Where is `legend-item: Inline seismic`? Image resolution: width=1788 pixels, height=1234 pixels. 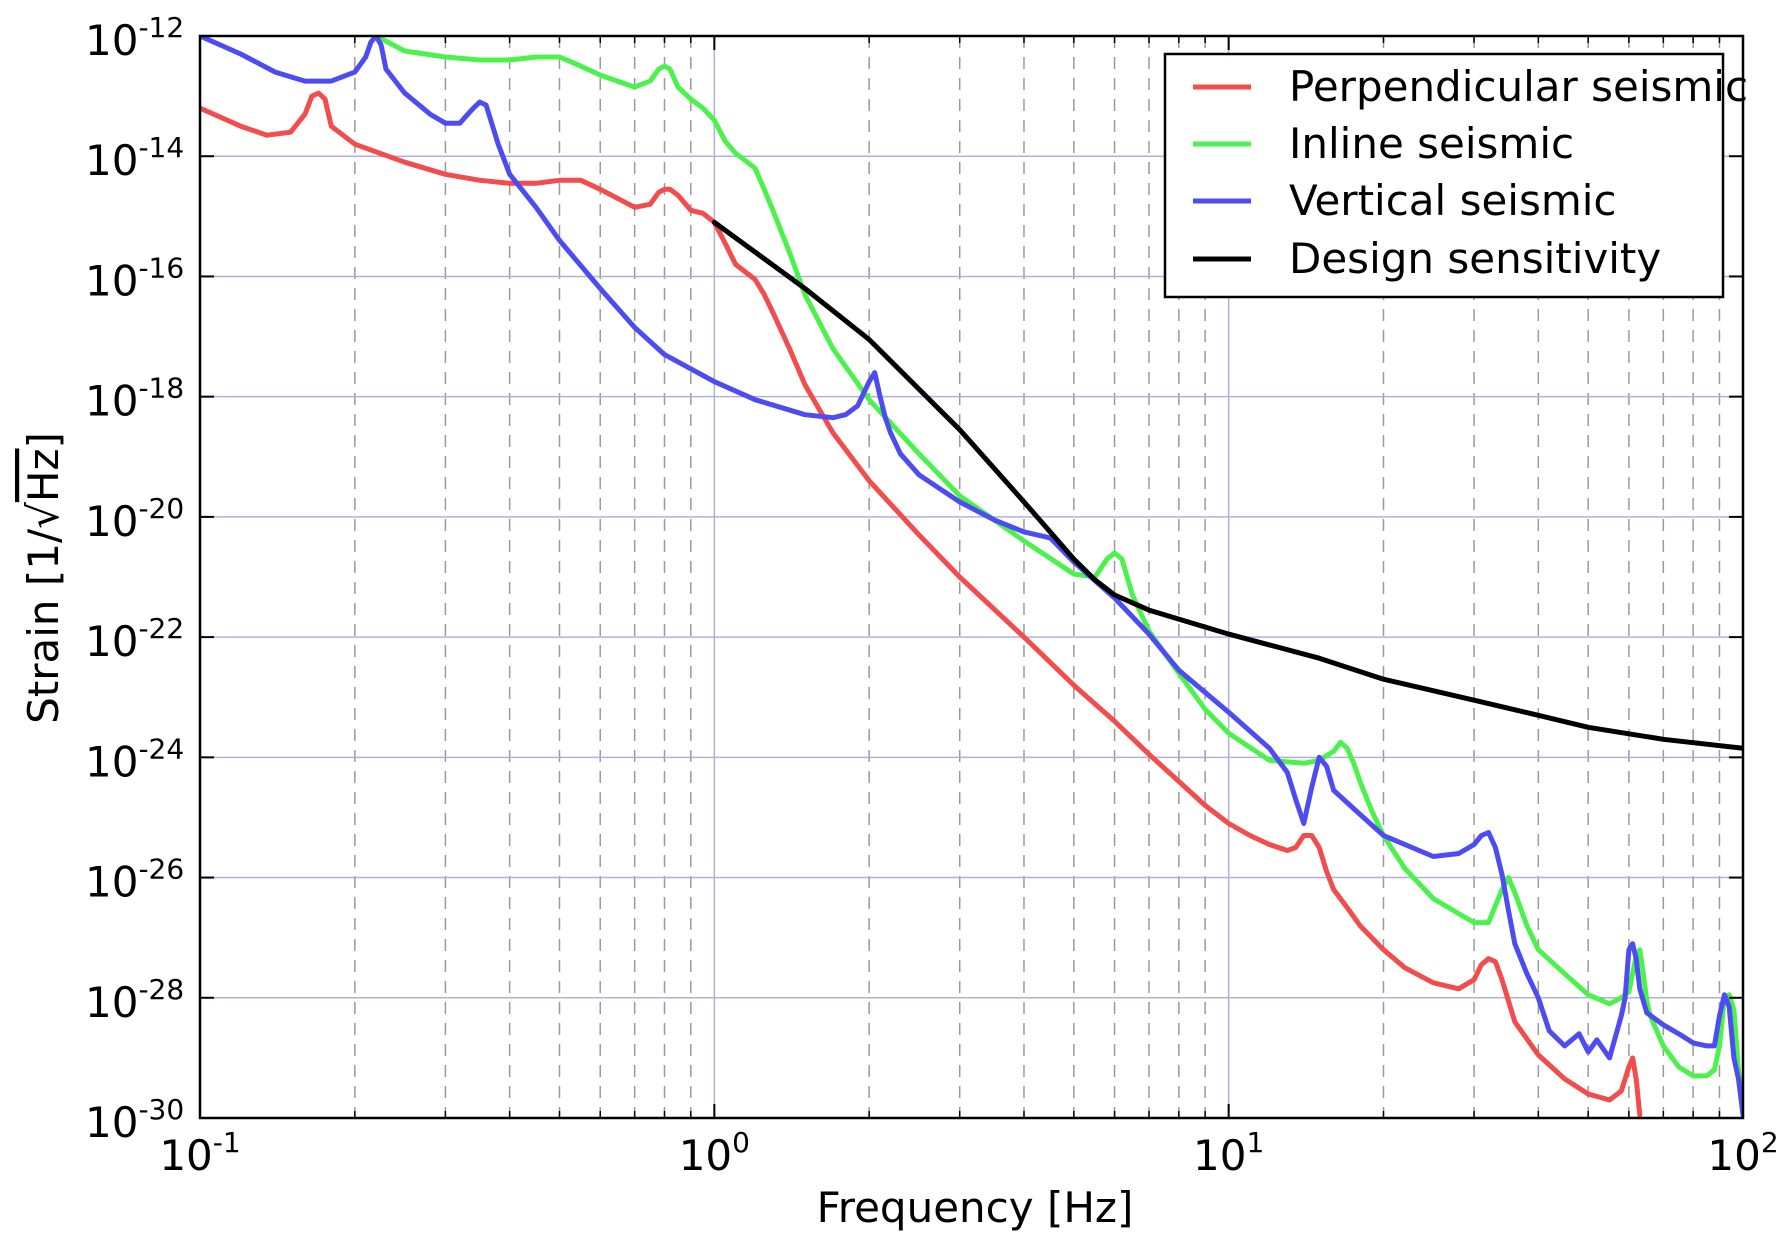
legend-item: Inline seismic is located at coordinates (1383, 143).